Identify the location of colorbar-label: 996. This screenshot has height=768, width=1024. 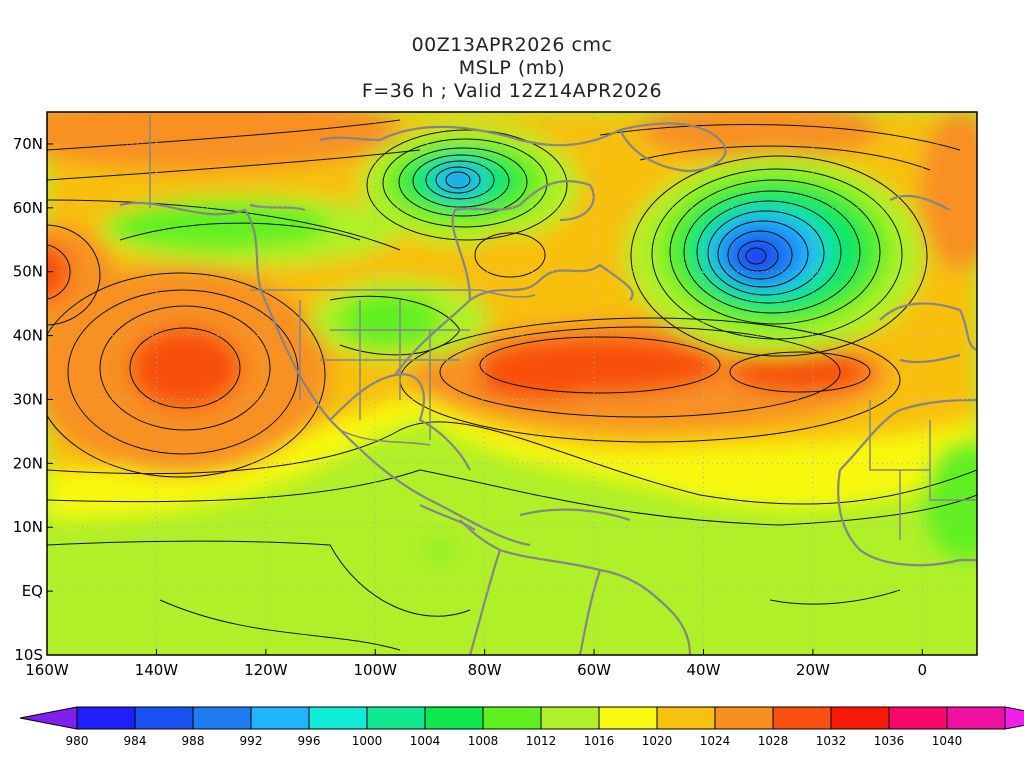
(309, 741).